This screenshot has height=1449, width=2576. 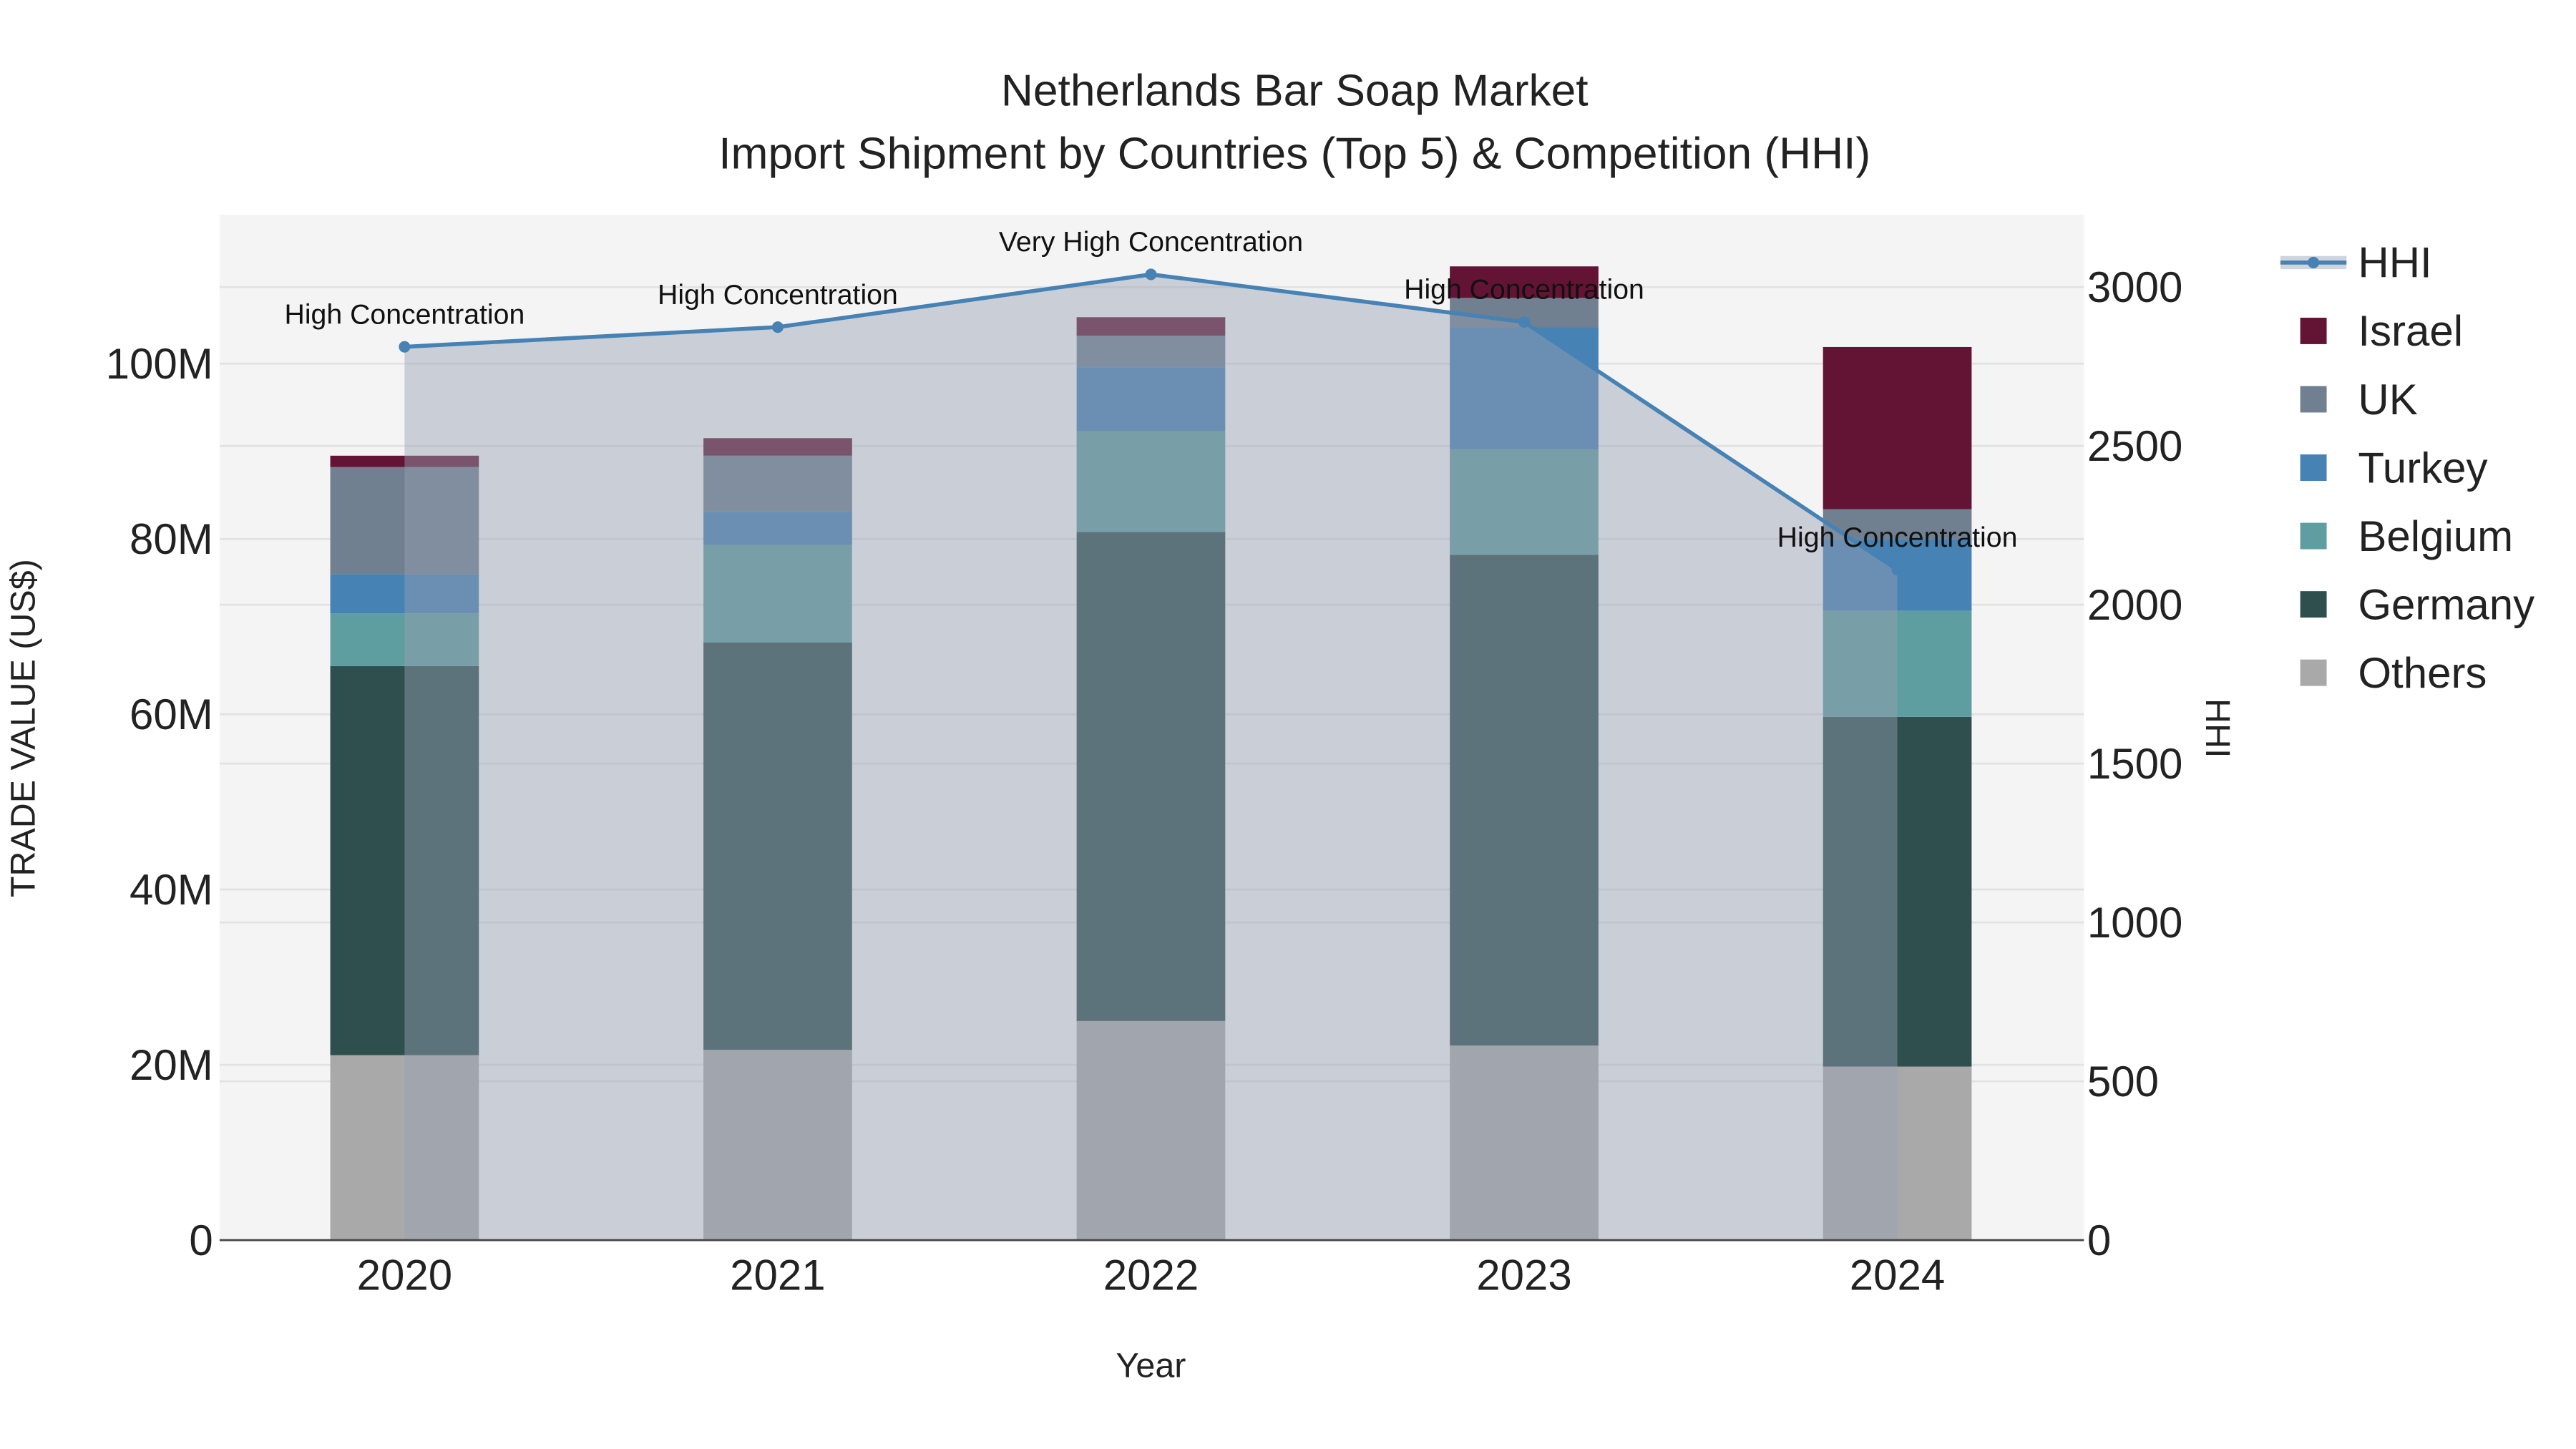 What do you see at coordinates (171, 714) in the screenshot?
I see `y-tick-label: 60M` at bounding box center [171, 714].